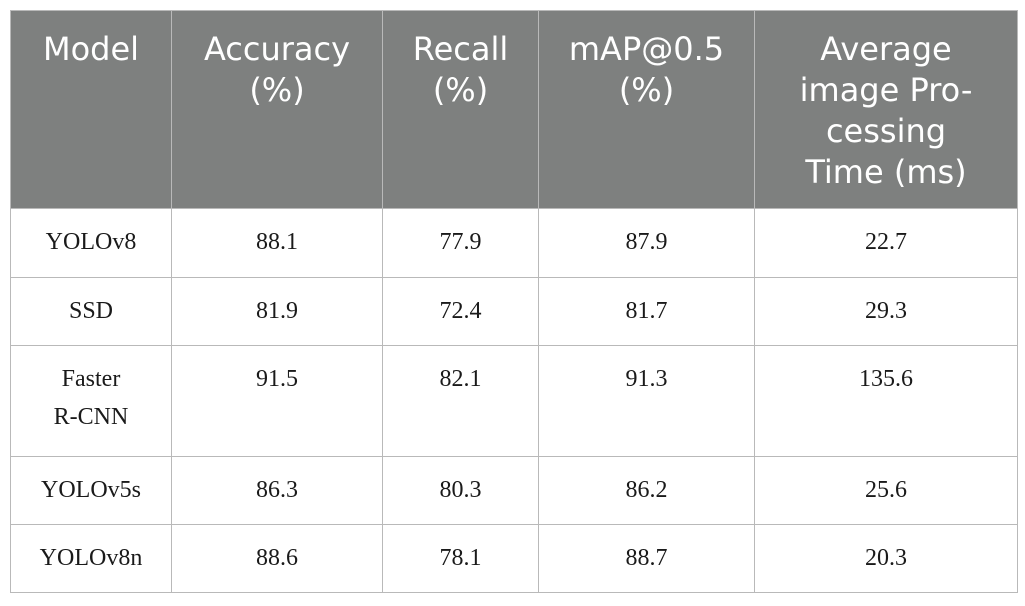 The height and width of the screenshot is (606, 1025). Describe the element at coordinates (646, 401) in the screenshot. I see `cell-map: 91.3` at that location.